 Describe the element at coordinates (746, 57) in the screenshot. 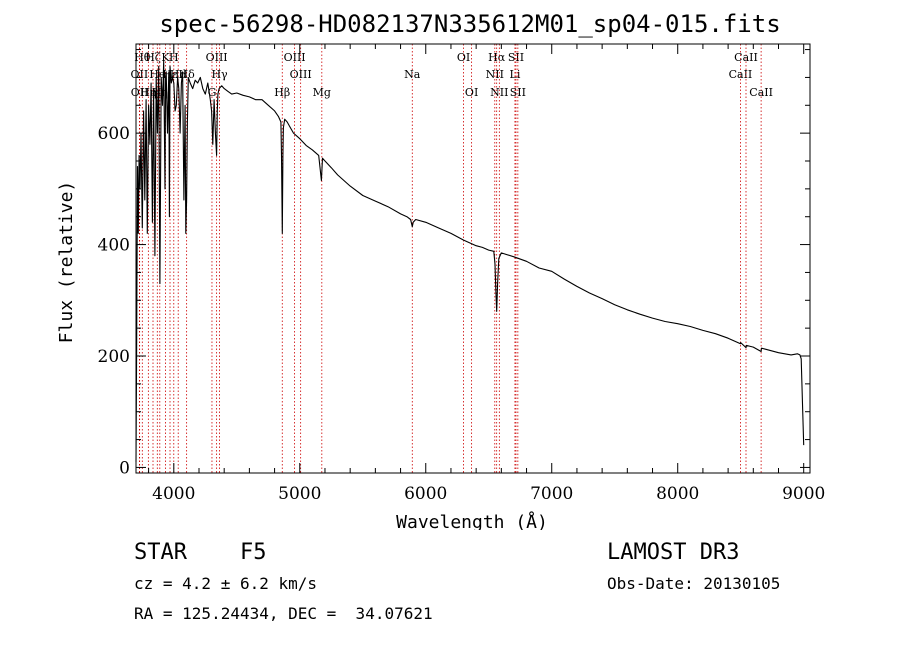

I see `line-marker-label-29: CaII` at that location.